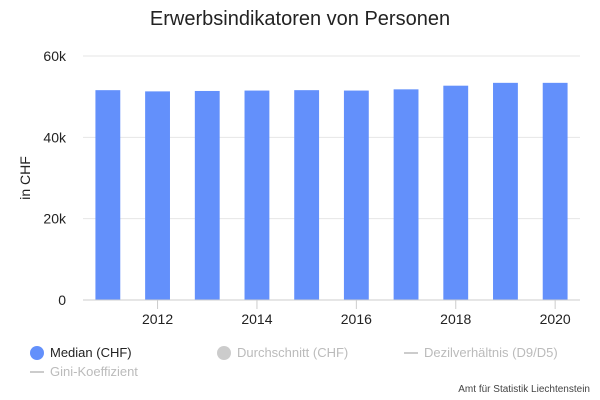 This screenshot has height=400, width=600. I want to click on legend-item-durchschnitt: Durchschnitt (CHF), so click(282, 352).